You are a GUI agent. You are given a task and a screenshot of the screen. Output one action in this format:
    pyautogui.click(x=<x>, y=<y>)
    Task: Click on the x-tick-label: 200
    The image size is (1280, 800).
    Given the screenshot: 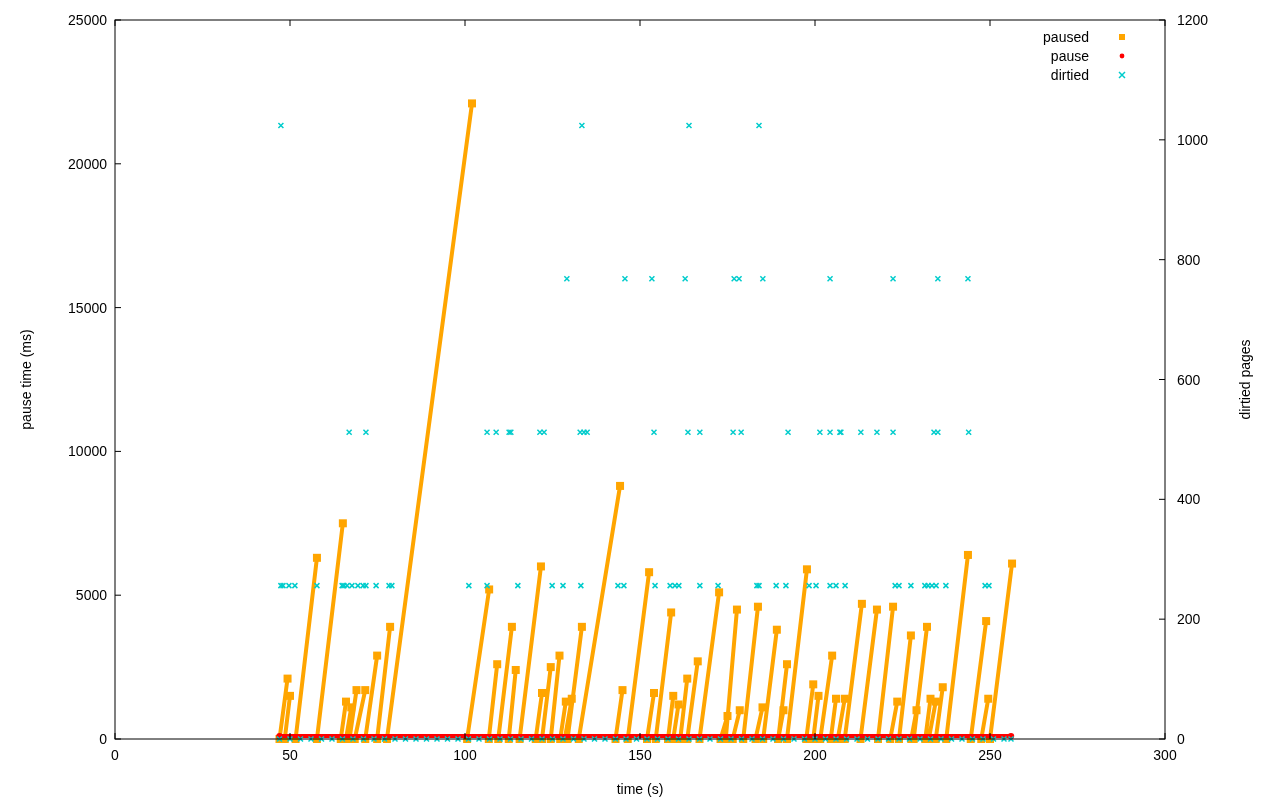 What is the action you would take?
    pyautogui.click(x=815, y=755)
    